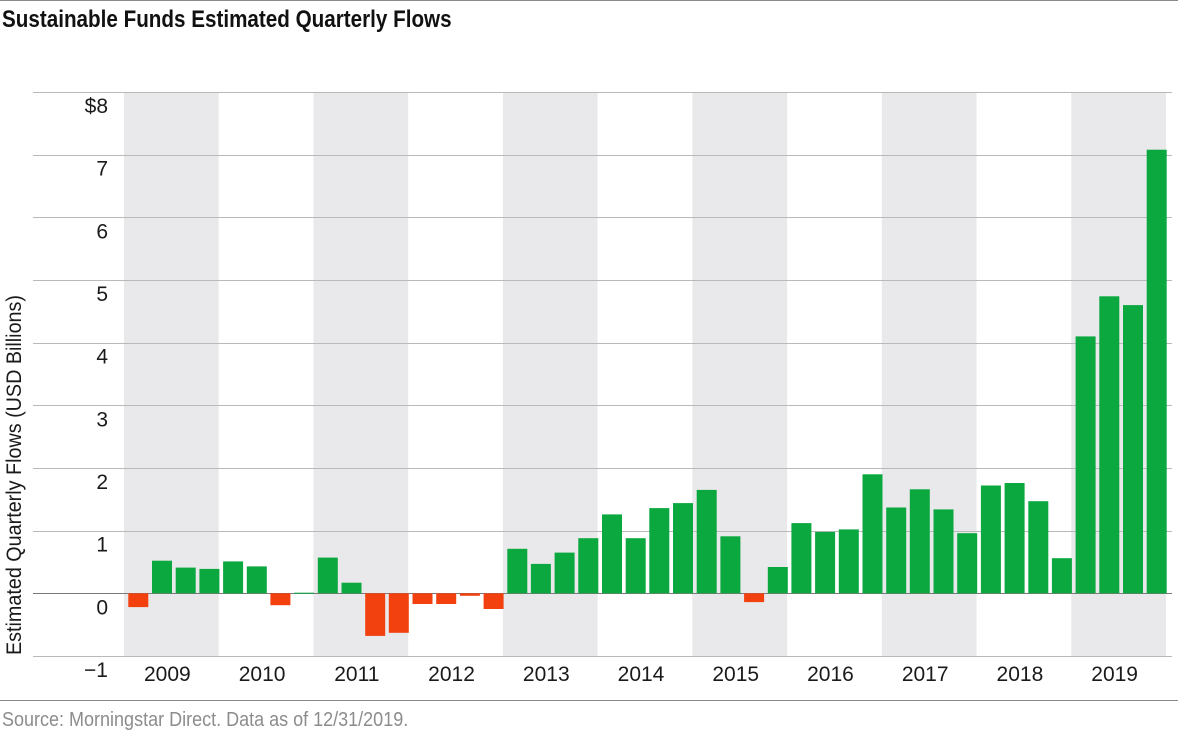 This screenshot has height=740, width=1178. I want to click on x-tick-label-2017: 2017, so click(925, 674).